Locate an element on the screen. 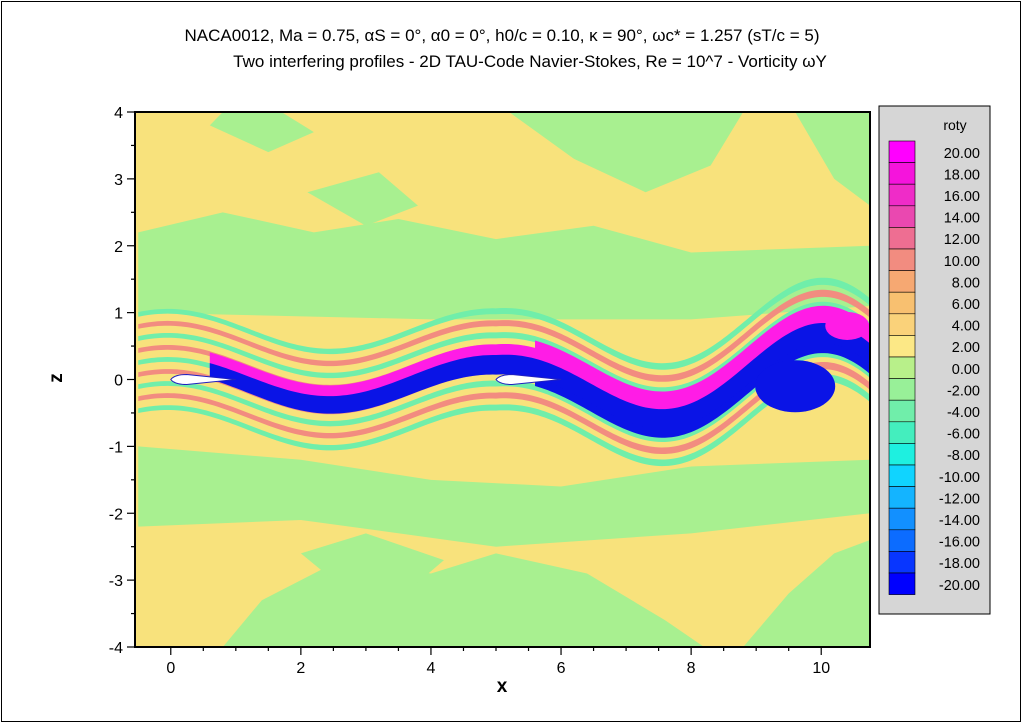 The height and width of the screenshot is (725, 1024). y-axis-label: z is located at coordinates (56, 378).